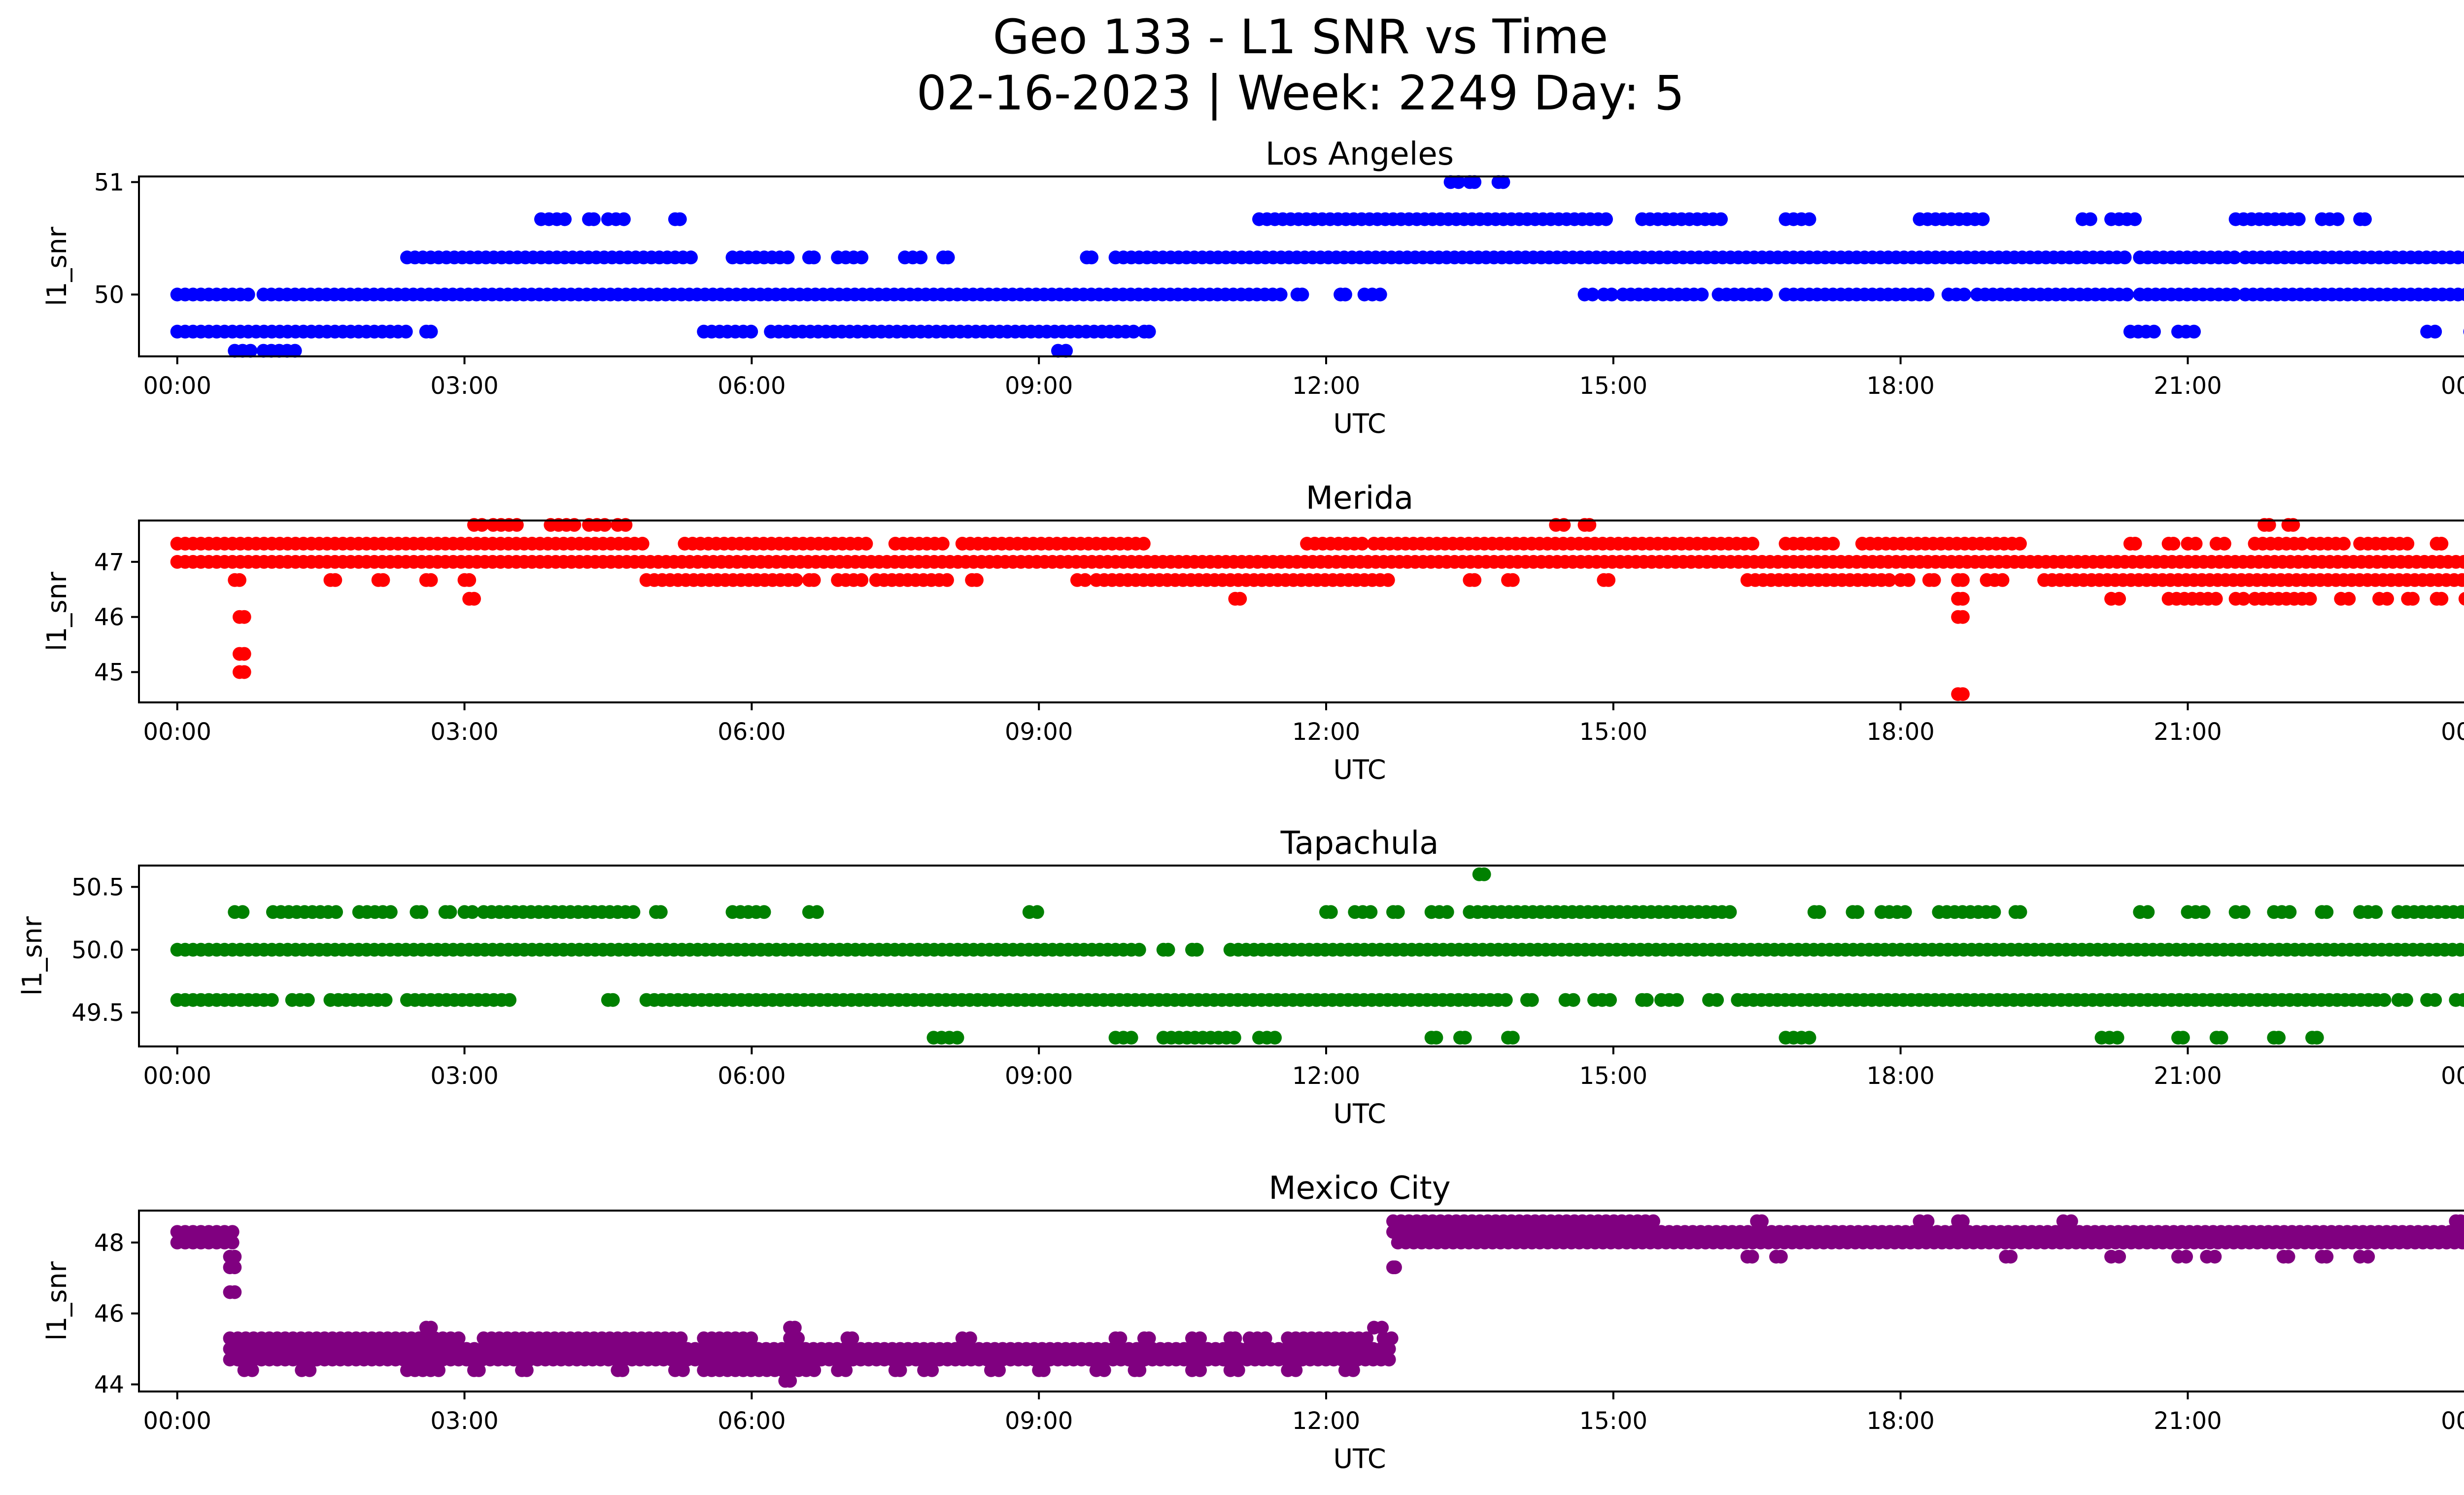  Describe the element at coordinates (109, 617) in the screenshot. I see `y-tick-label: 46` at that location.